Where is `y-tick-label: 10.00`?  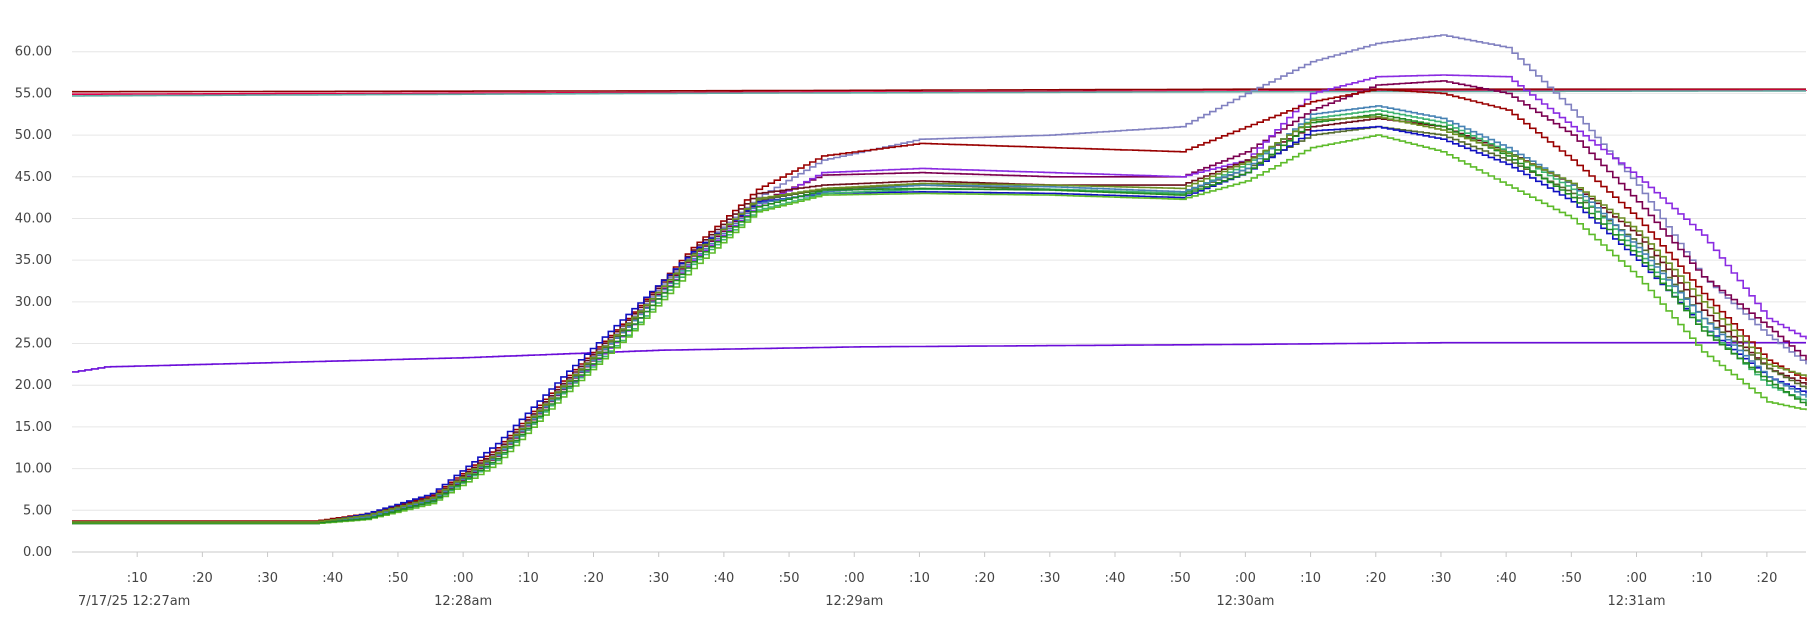 y-tick-label: 10.00 is located at coordinates (33, 469).